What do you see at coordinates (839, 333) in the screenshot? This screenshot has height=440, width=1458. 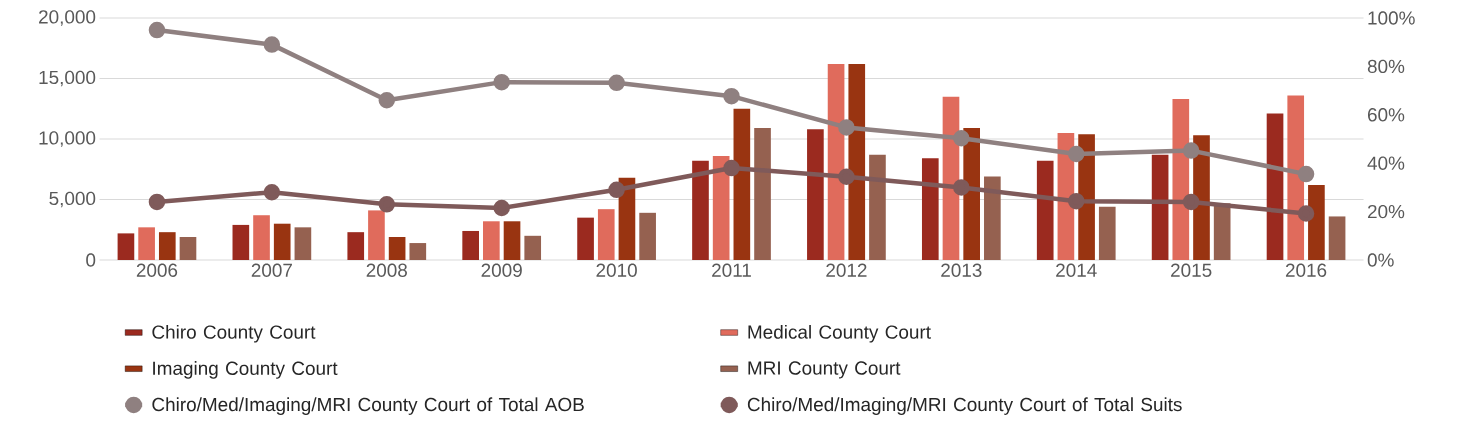 I see `legend-label: Medical County Court` at bounding box center [839, 333].